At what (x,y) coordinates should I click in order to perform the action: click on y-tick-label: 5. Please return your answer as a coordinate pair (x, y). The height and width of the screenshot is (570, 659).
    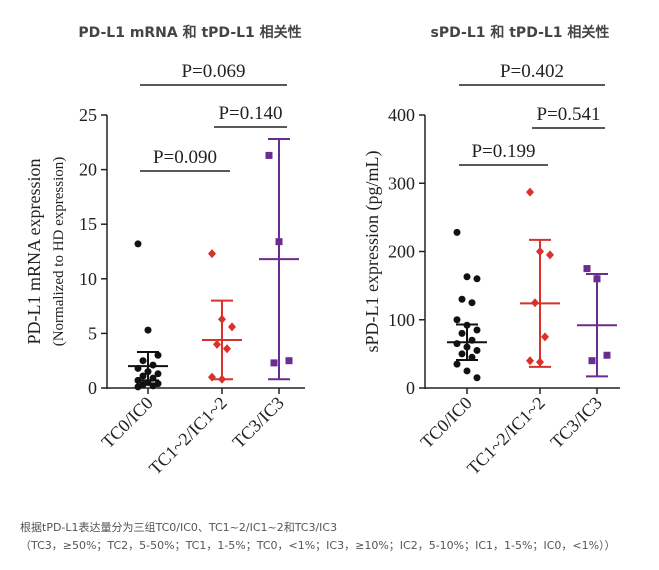
    Looking at the image, I should click on (92, 333).